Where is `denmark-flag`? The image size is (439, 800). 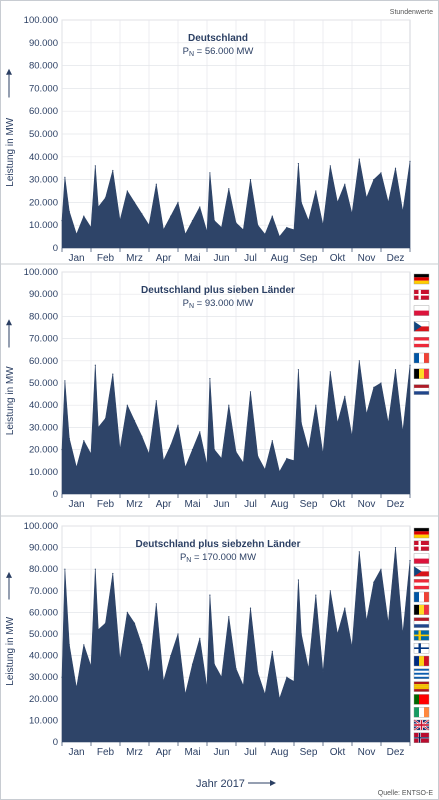
denmark-flag is located at coordinates (421, 294).